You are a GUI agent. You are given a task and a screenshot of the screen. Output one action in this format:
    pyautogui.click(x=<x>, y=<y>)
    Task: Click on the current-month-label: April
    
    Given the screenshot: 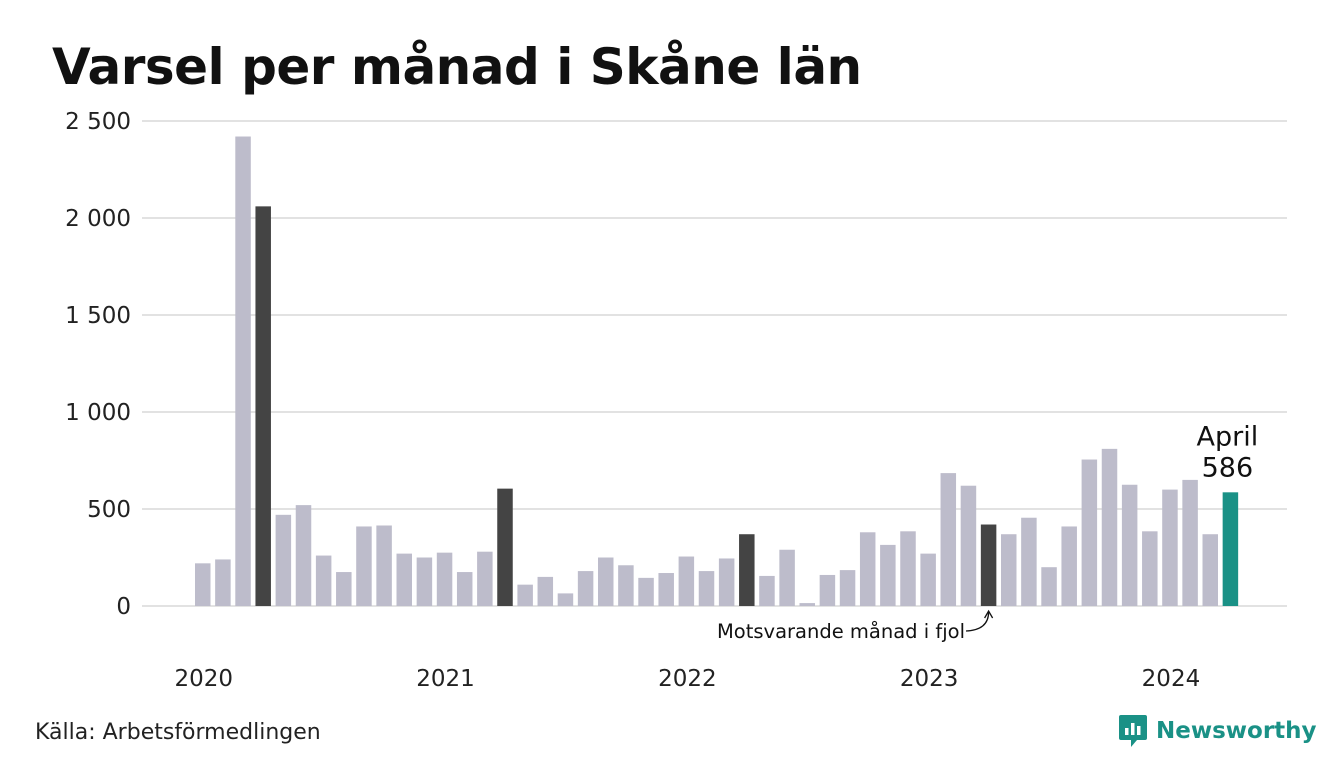 What is the action you would take?
    pyautogui.click(x=1228, y=436)
    